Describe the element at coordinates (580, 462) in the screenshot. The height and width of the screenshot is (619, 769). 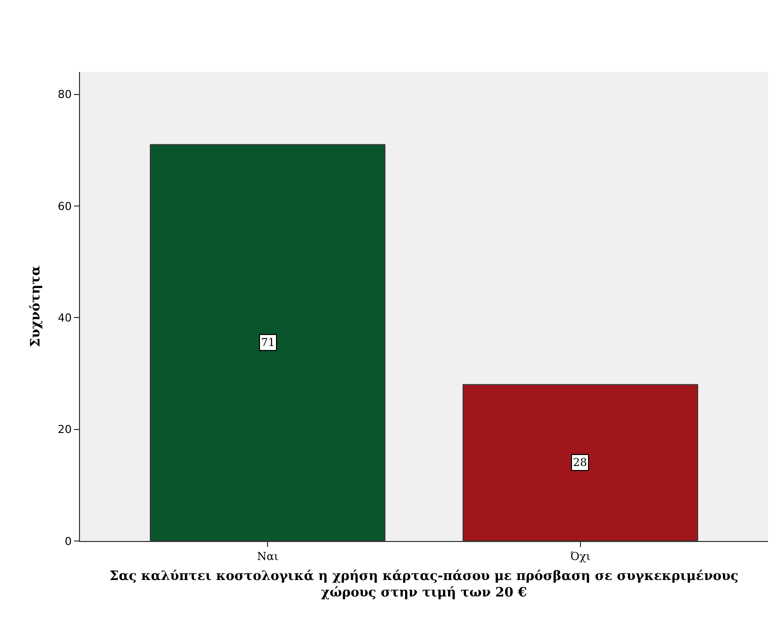
I see `data-label: 28` at that location.